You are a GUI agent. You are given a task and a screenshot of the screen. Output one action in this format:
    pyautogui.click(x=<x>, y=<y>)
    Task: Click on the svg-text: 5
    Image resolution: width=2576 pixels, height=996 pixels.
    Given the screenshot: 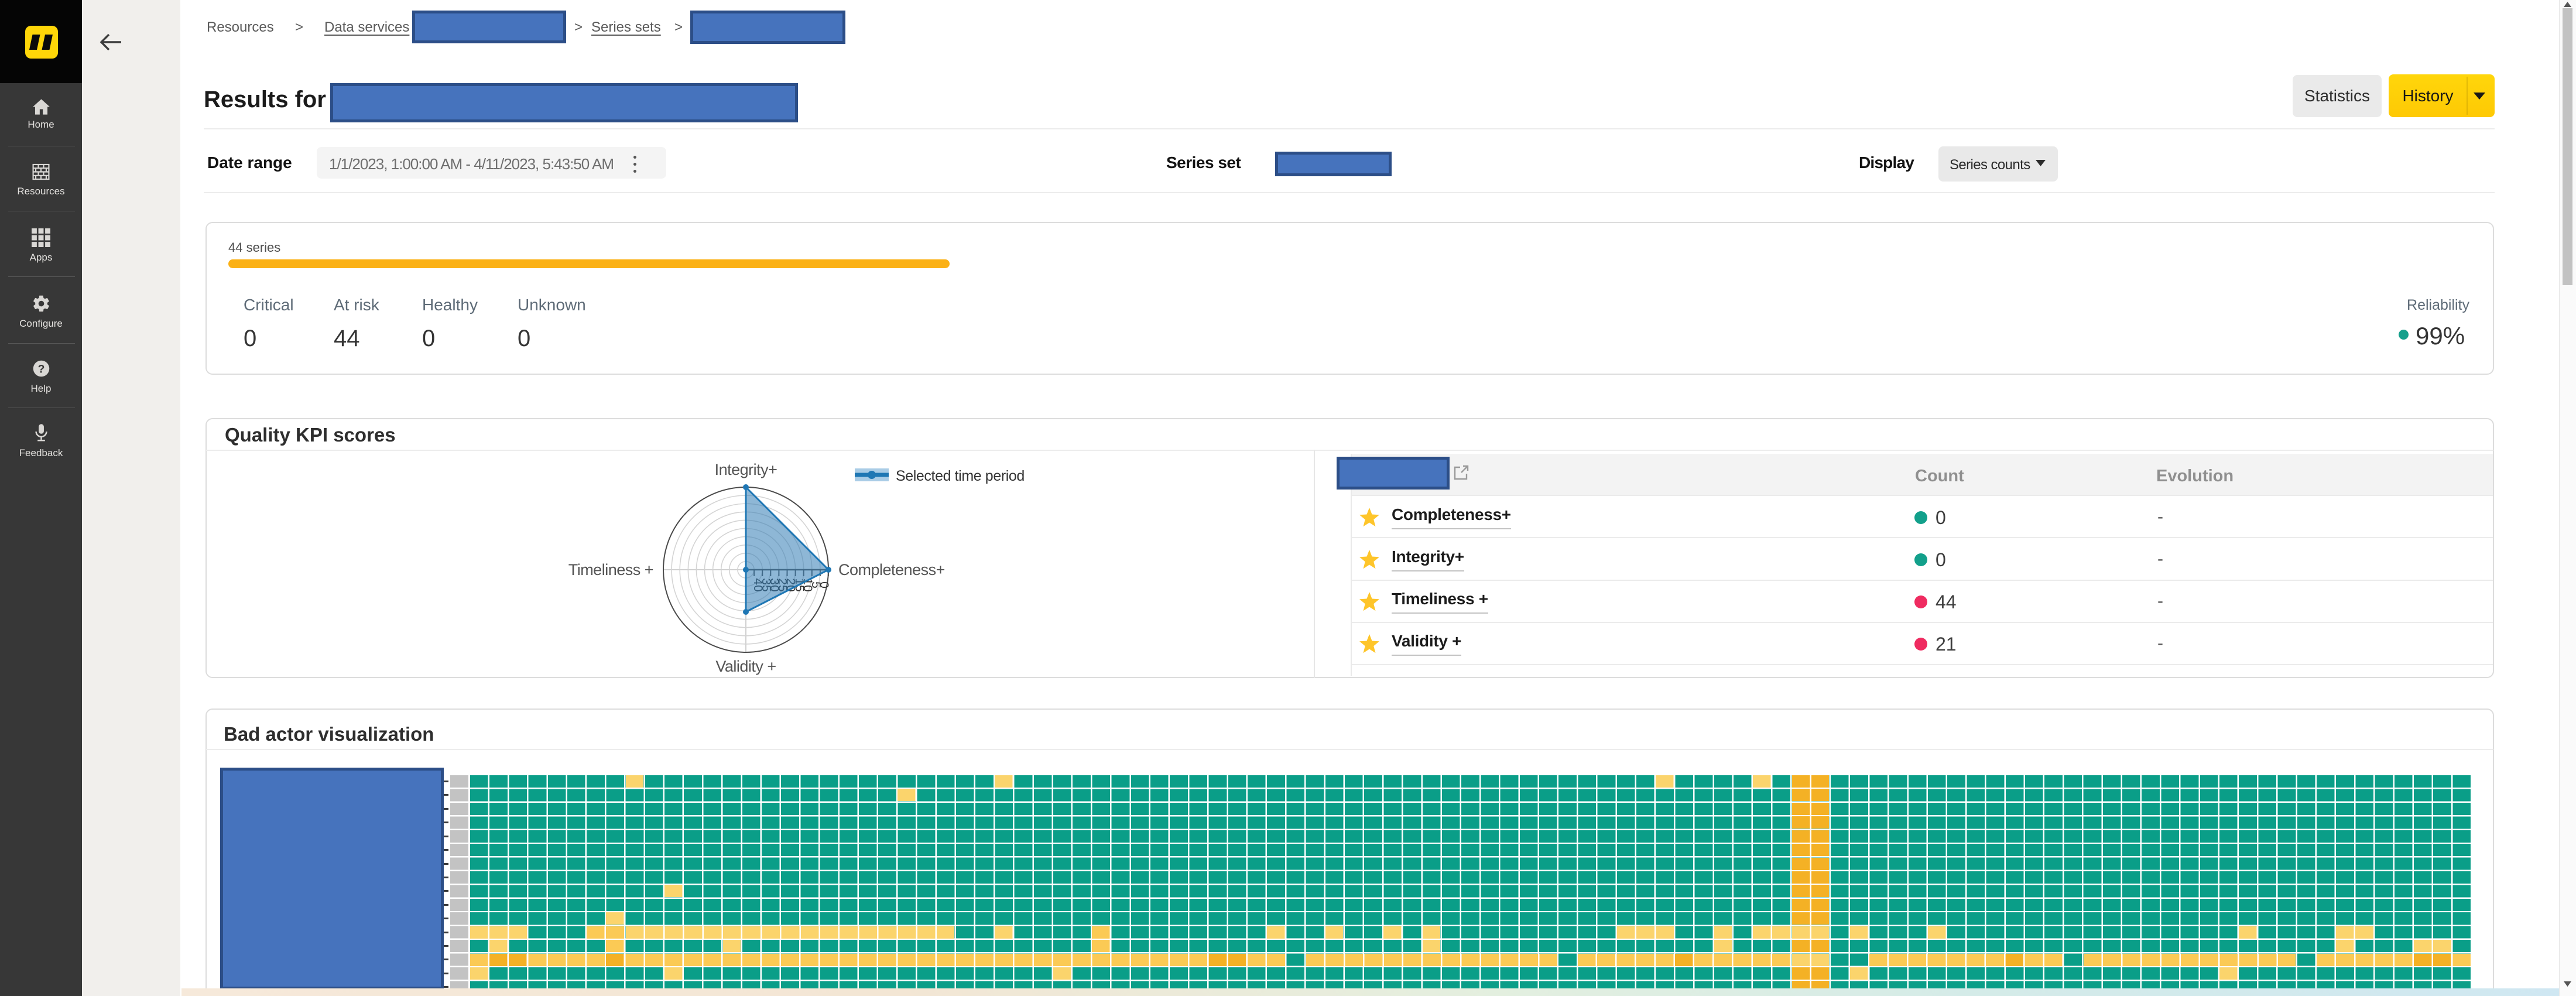 What is the action you would take?
    pyautogui.click(x=816, y=584)
    